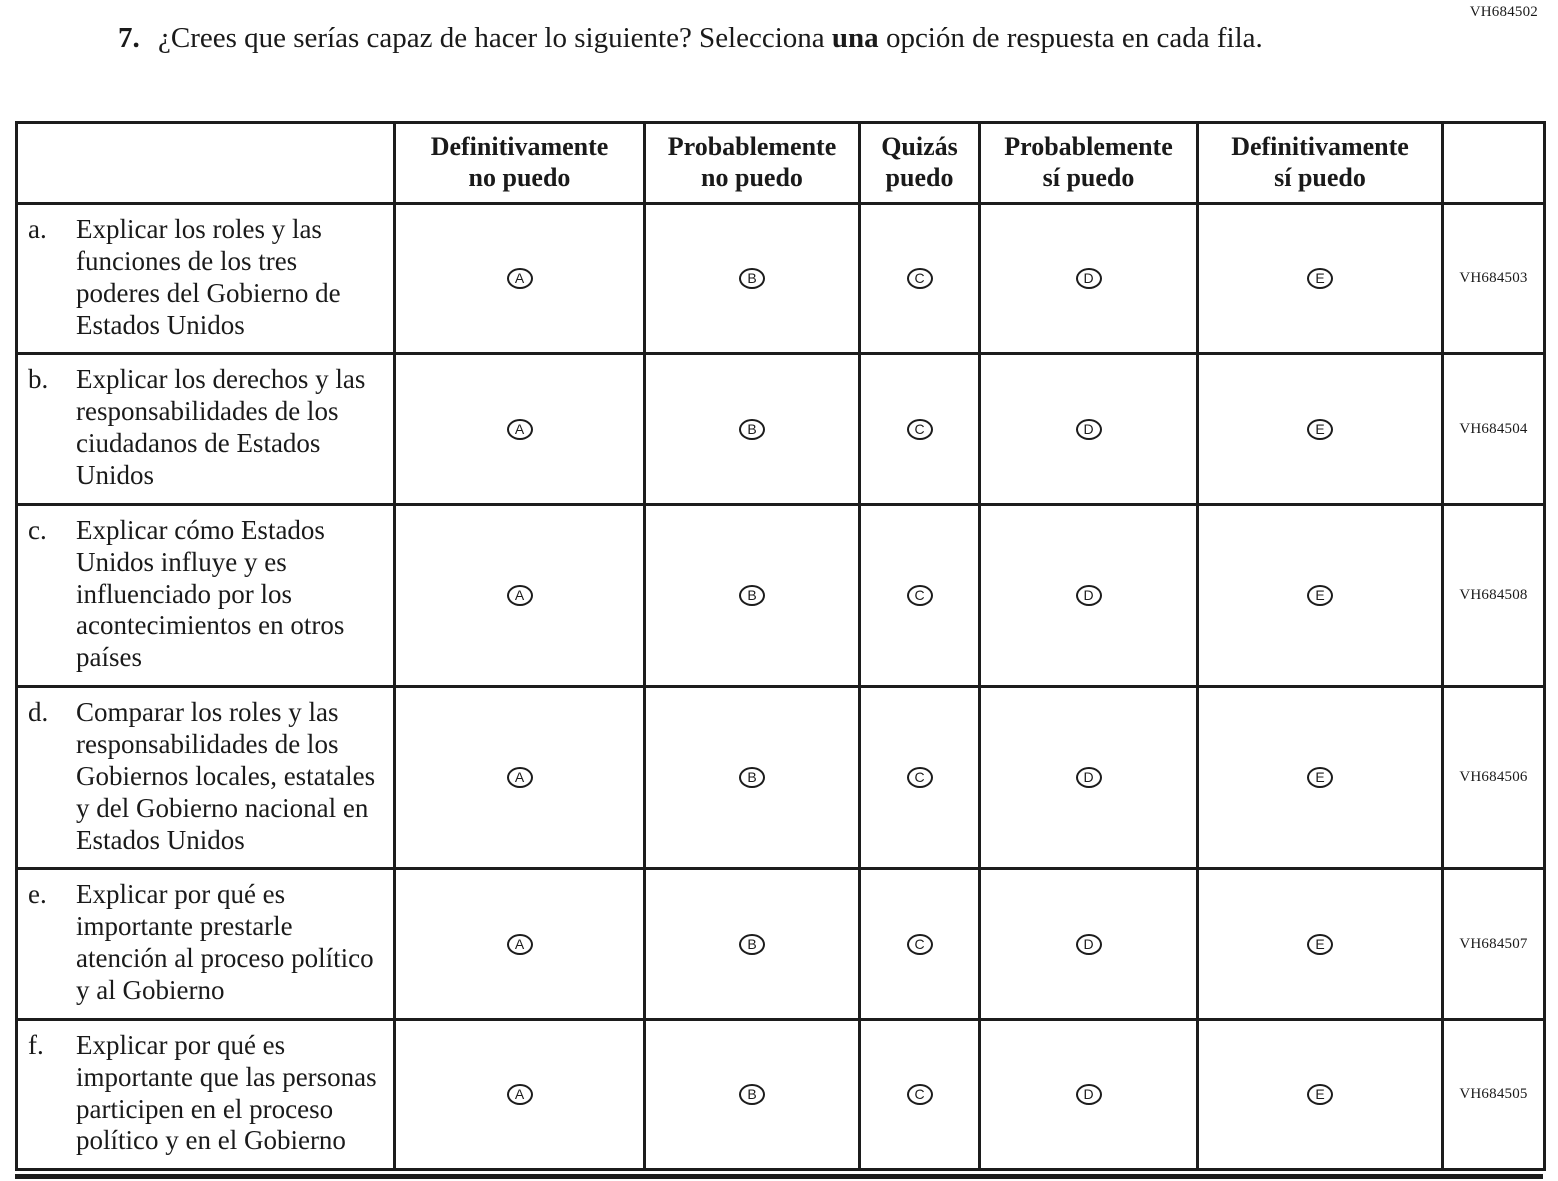 This screenshot has height=1181, width=1558. I want to click on row-id-c: VH684508, so click(1493, 595).